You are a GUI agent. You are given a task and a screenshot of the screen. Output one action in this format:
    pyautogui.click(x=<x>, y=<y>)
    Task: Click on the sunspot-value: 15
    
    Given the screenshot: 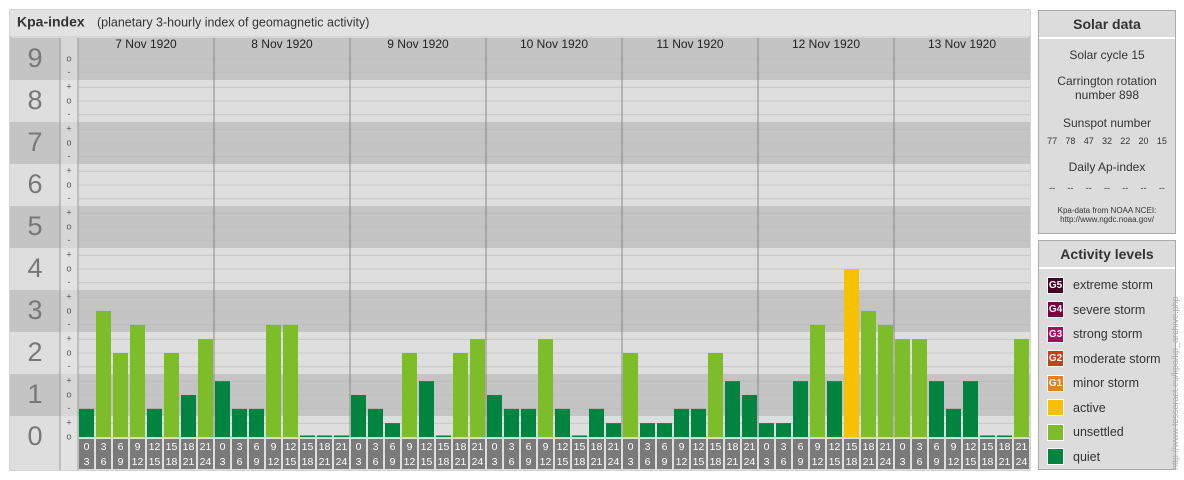 What is the action you would take?
    pyautogui.click(x=1161, y=141)
    